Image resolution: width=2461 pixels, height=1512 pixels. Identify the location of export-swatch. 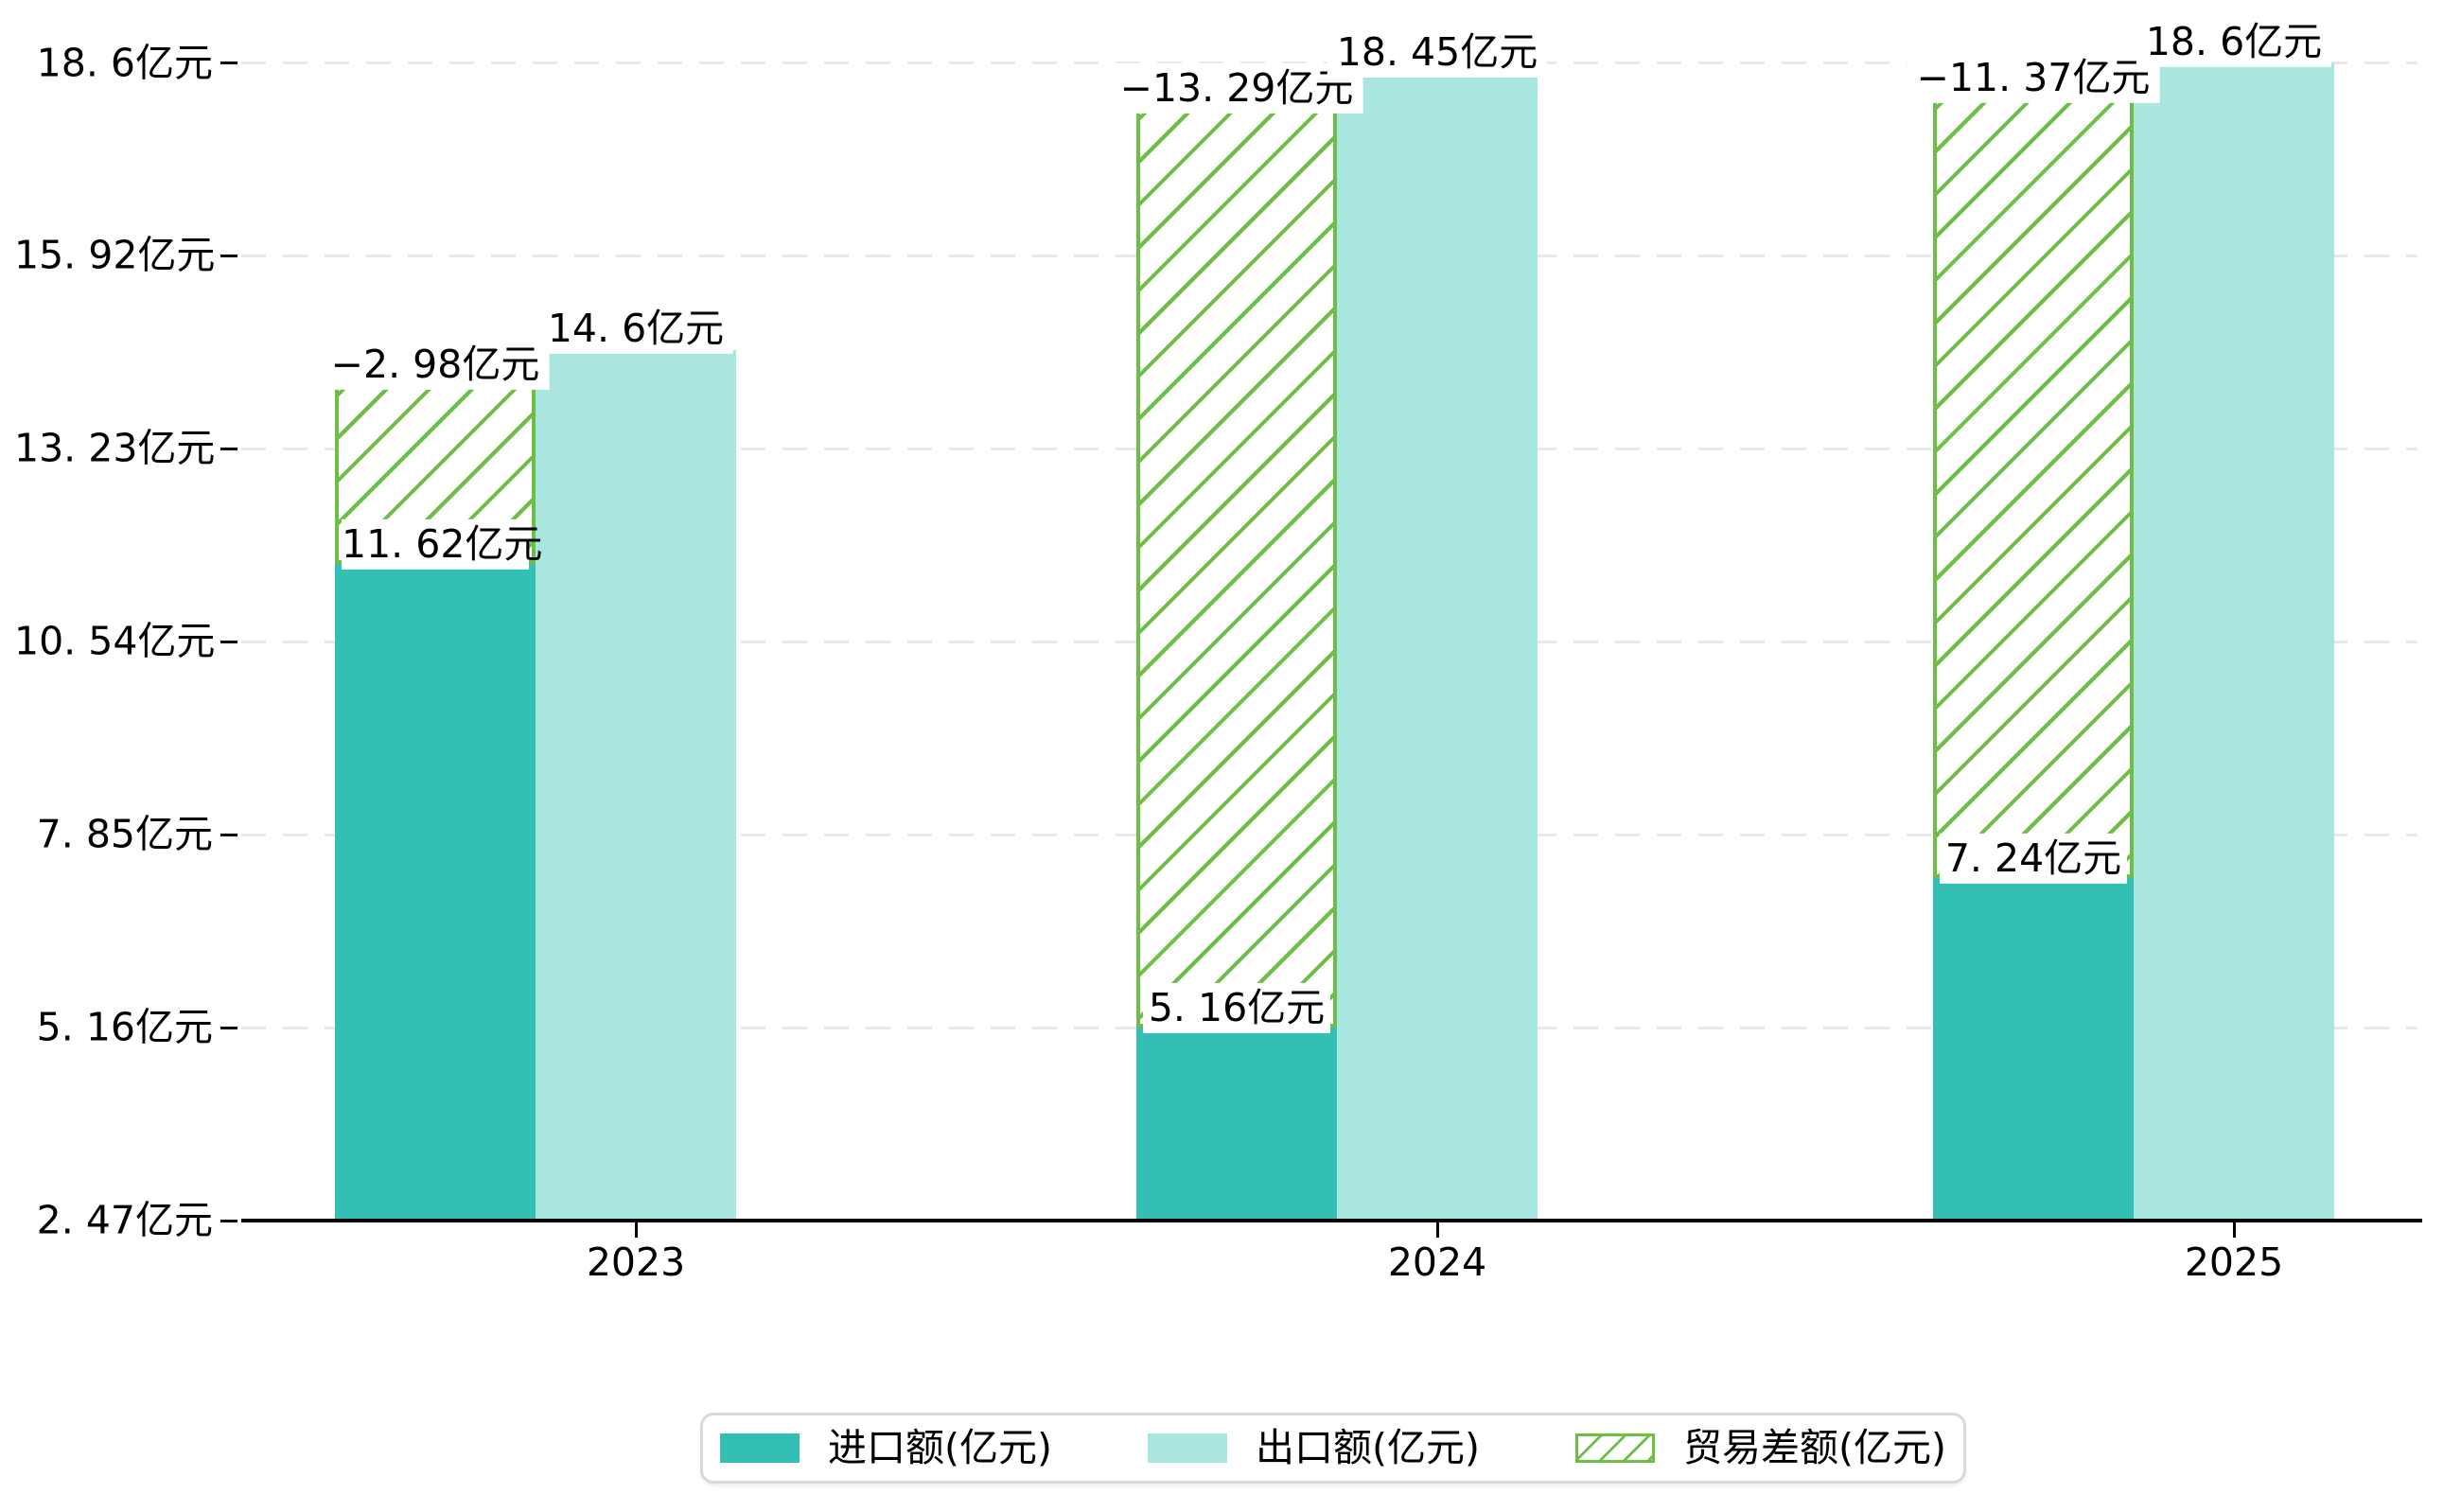
(1187, 1448).